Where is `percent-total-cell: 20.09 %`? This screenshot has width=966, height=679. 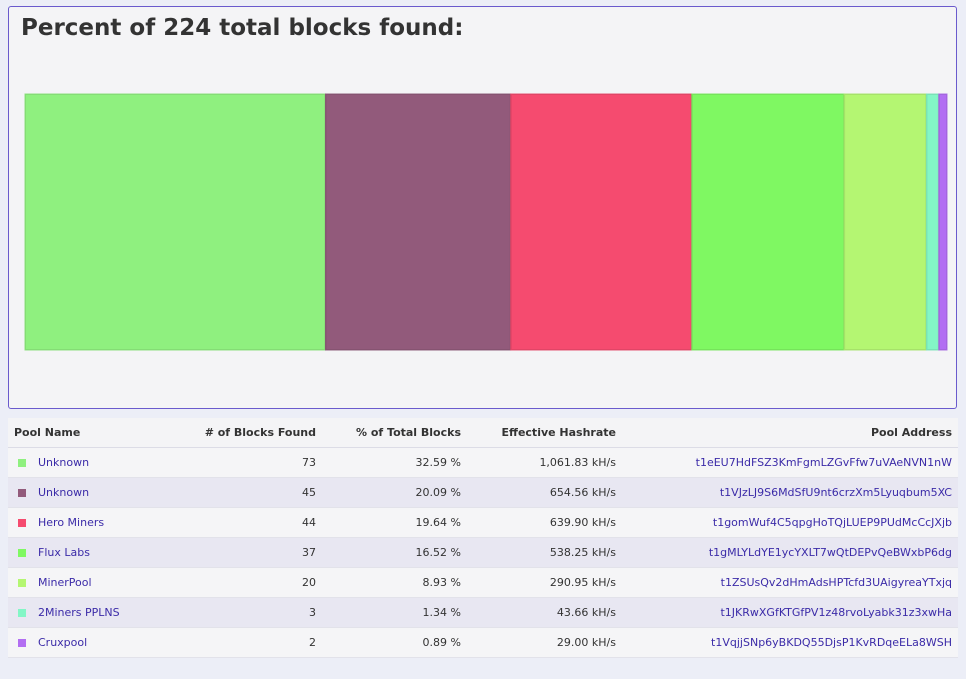 percent-total-cell: 20.09 % is located at coordinates (394, 492).